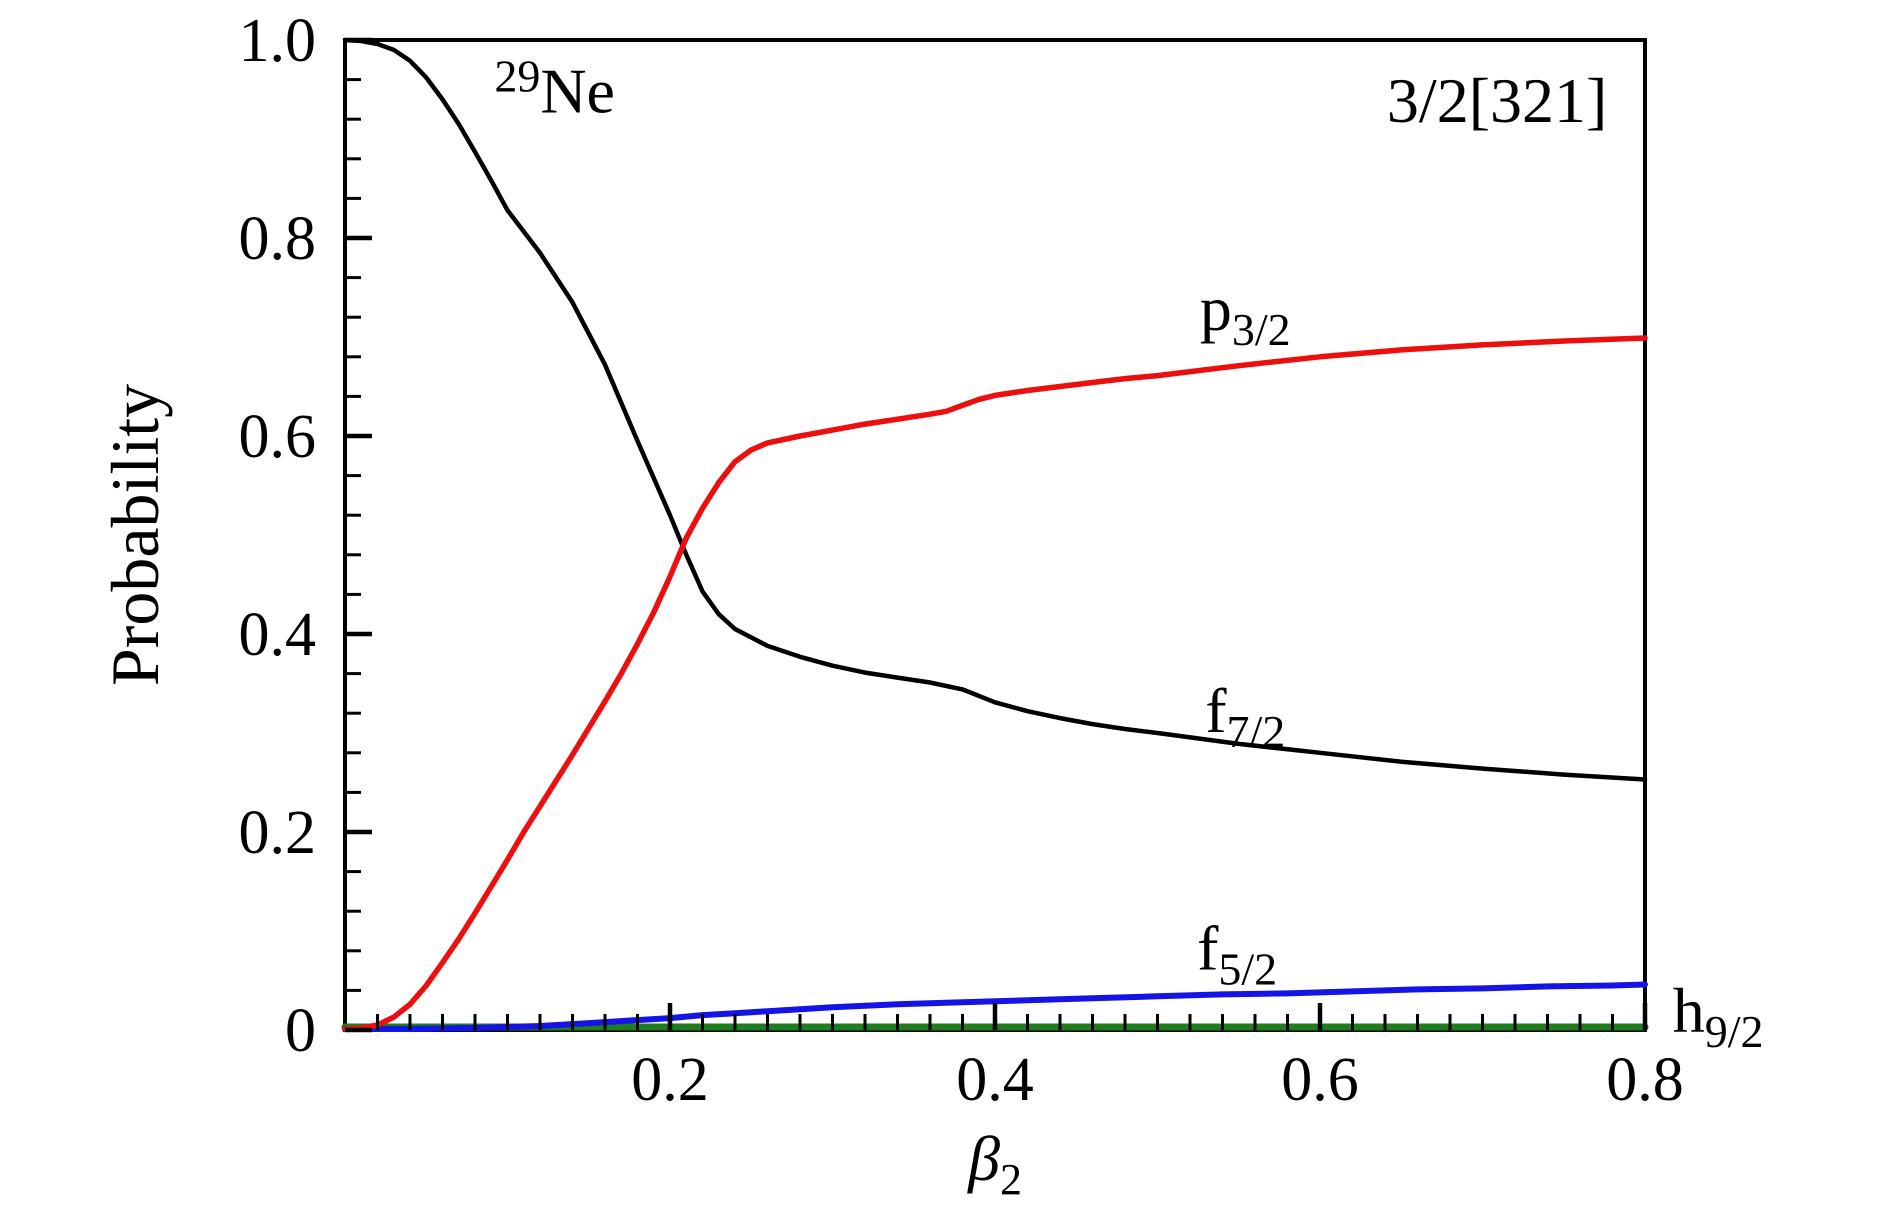 The height and width of the screenshot is (1217, 1890). I want to click on y-tick-label: 0.8, so click(278, 239).